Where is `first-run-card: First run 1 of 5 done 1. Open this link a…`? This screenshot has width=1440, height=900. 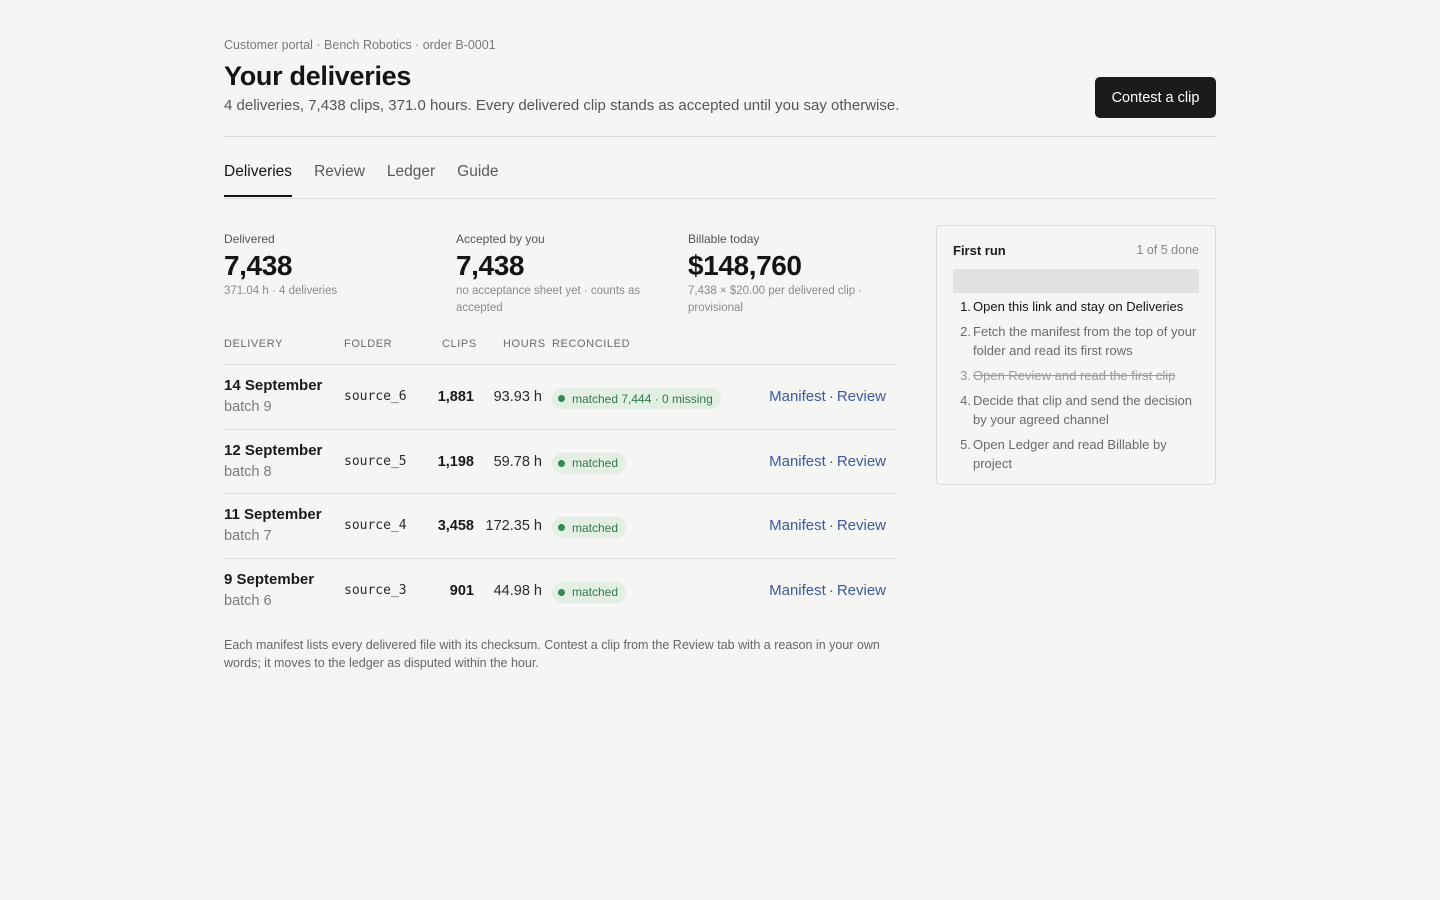
first-run-card: First run 1 of 5 done 1. Open this link a… is located at coordinates (1076, 355).